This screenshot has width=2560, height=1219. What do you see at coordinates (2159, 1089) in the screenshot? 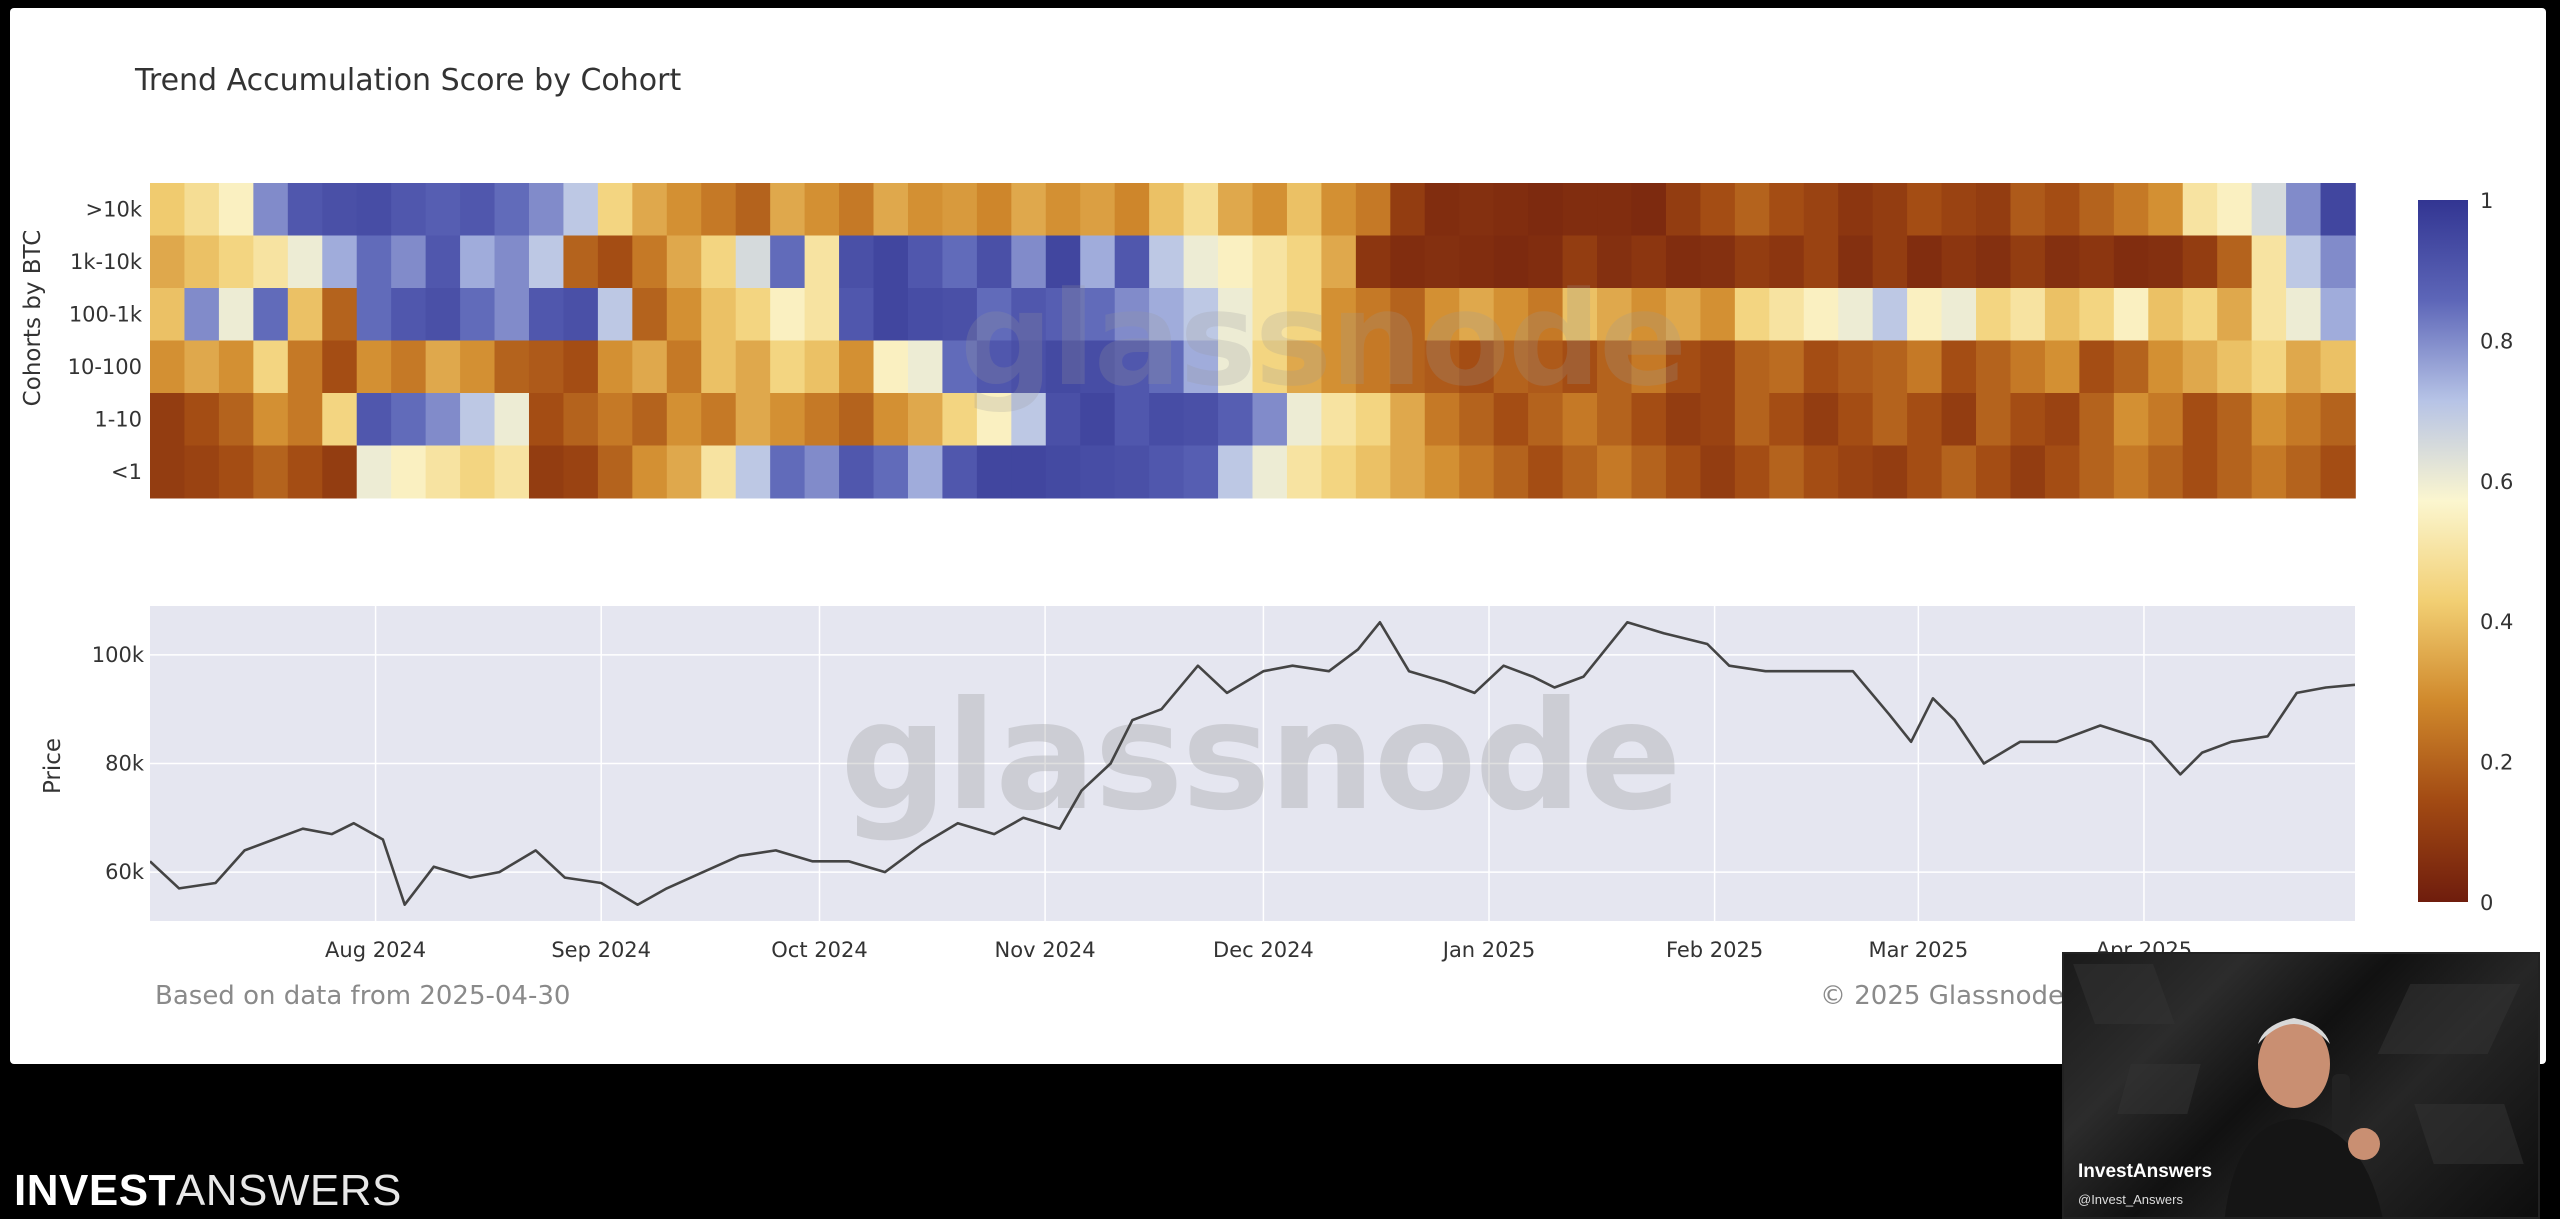
I see `webcam-backdrop-facet` at bounding box center [2159, 1089].